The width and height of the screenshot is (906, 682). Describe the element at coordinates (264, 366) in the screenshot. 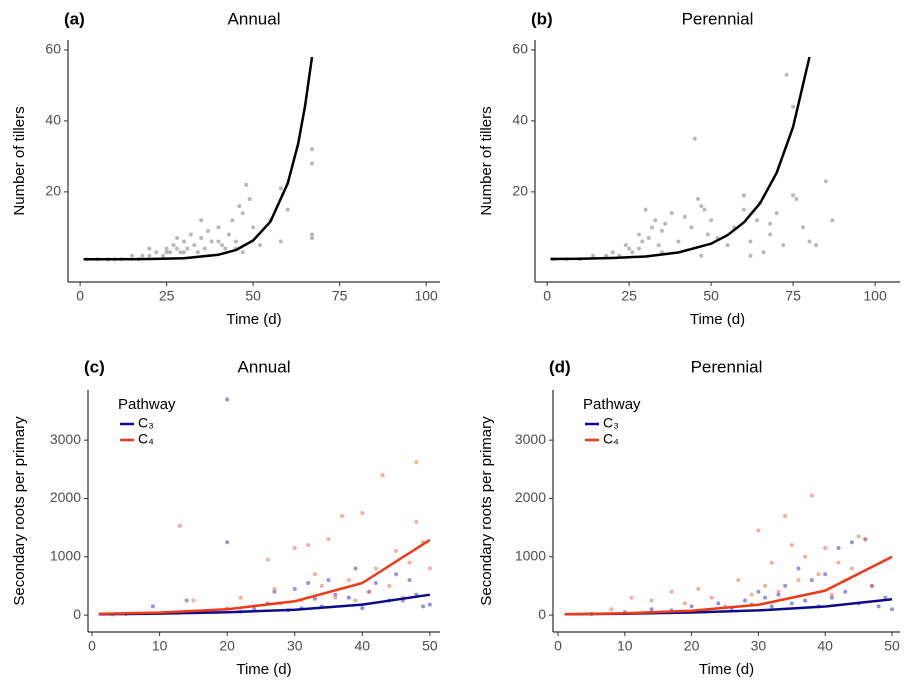

I see `panel-title: Annual` at that location.